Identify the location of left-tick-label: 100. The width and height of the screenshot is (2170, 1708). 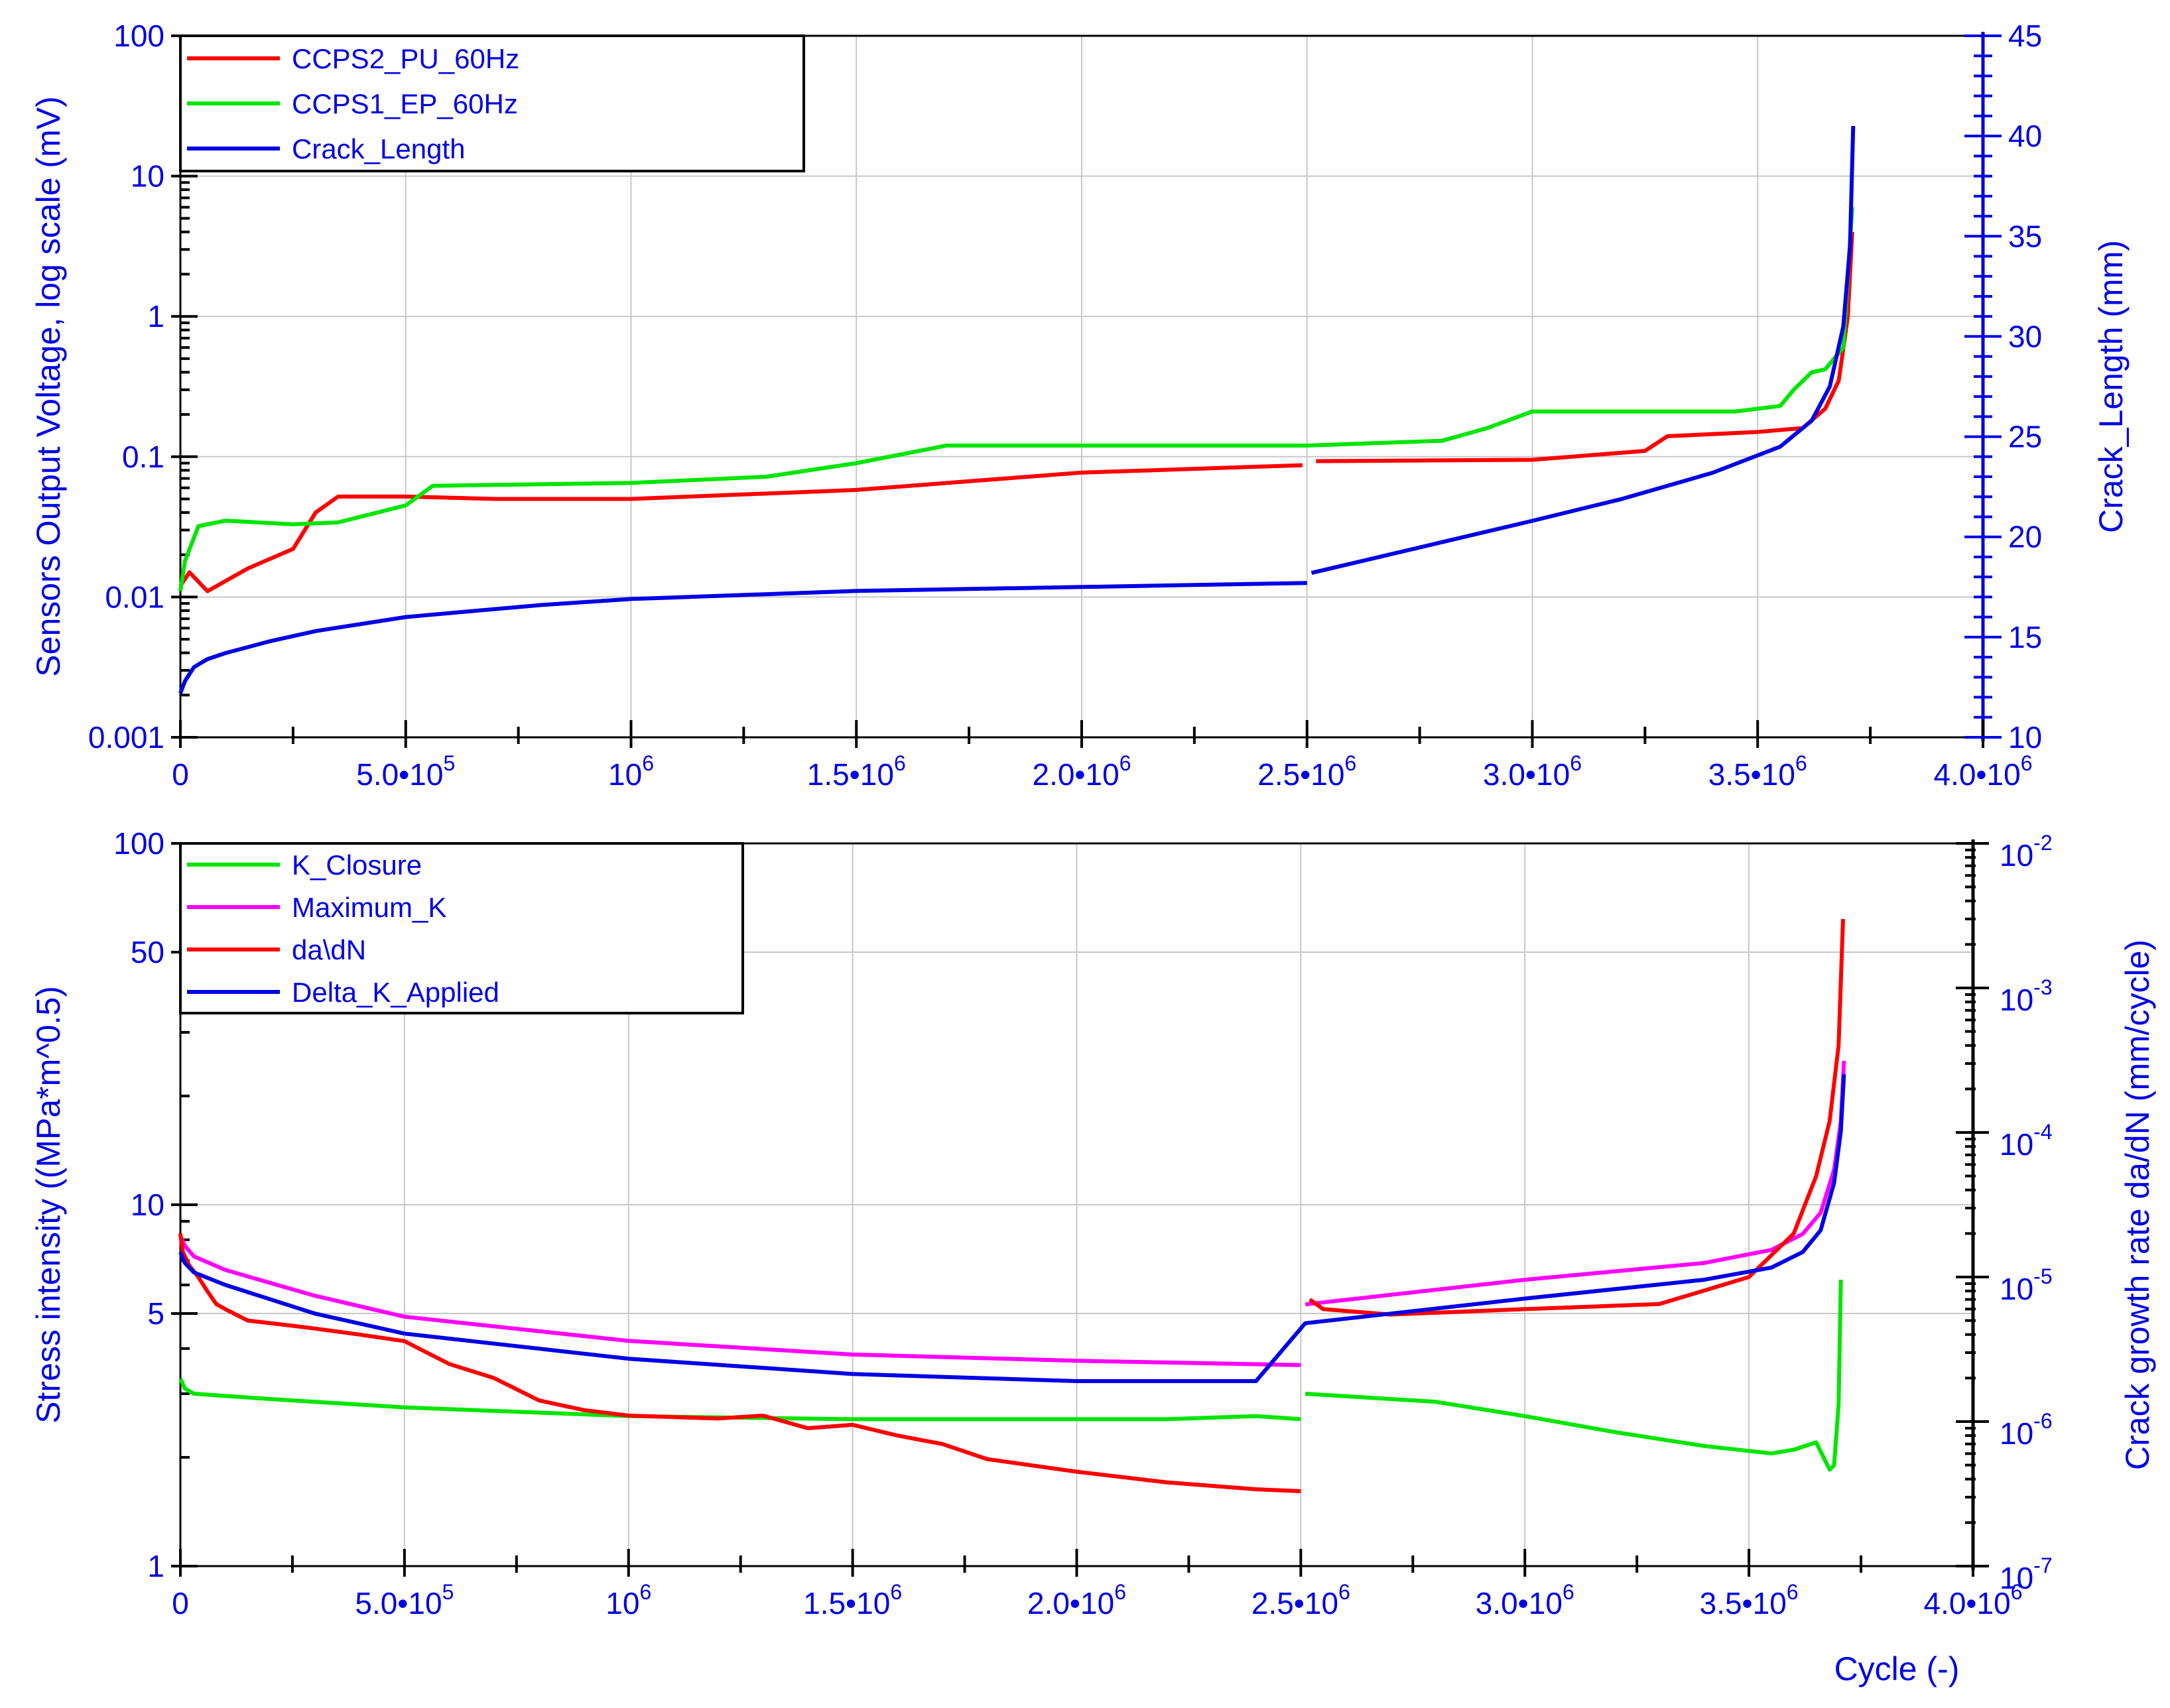
(138, 843).